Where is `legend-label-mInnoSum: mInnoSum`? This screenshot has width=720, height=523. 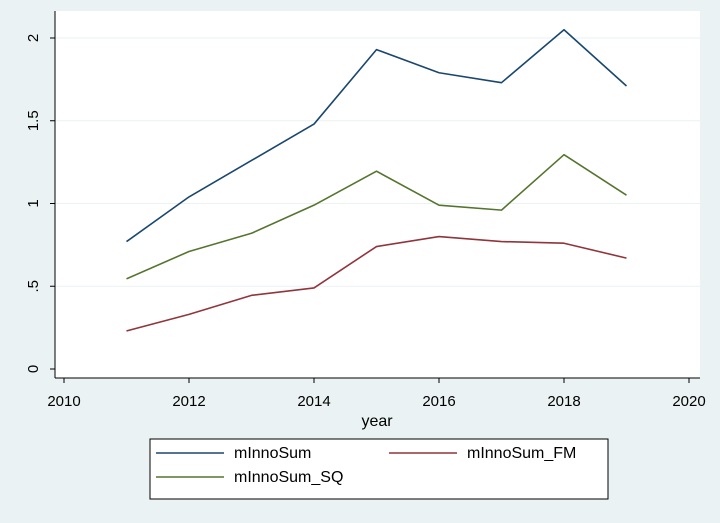 legend-label-mInnoSum: mInnoSum is located at coordinates (272, 453).